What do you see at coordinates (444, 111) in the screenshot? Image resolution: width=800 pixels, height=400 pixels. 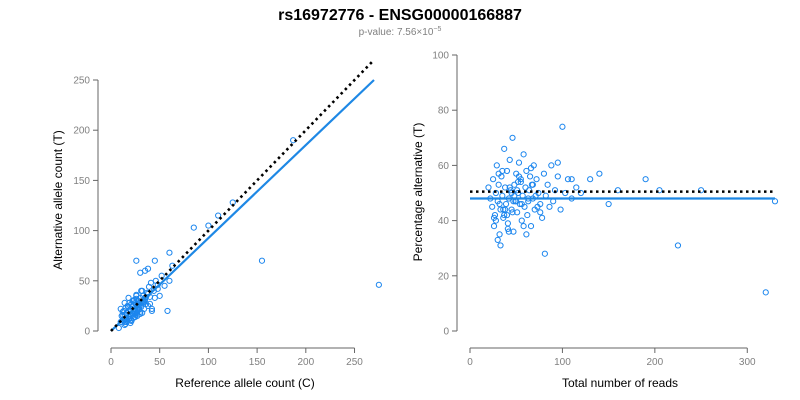 I see `right-y-tick-label: 80` at bounding box center [444, 111].